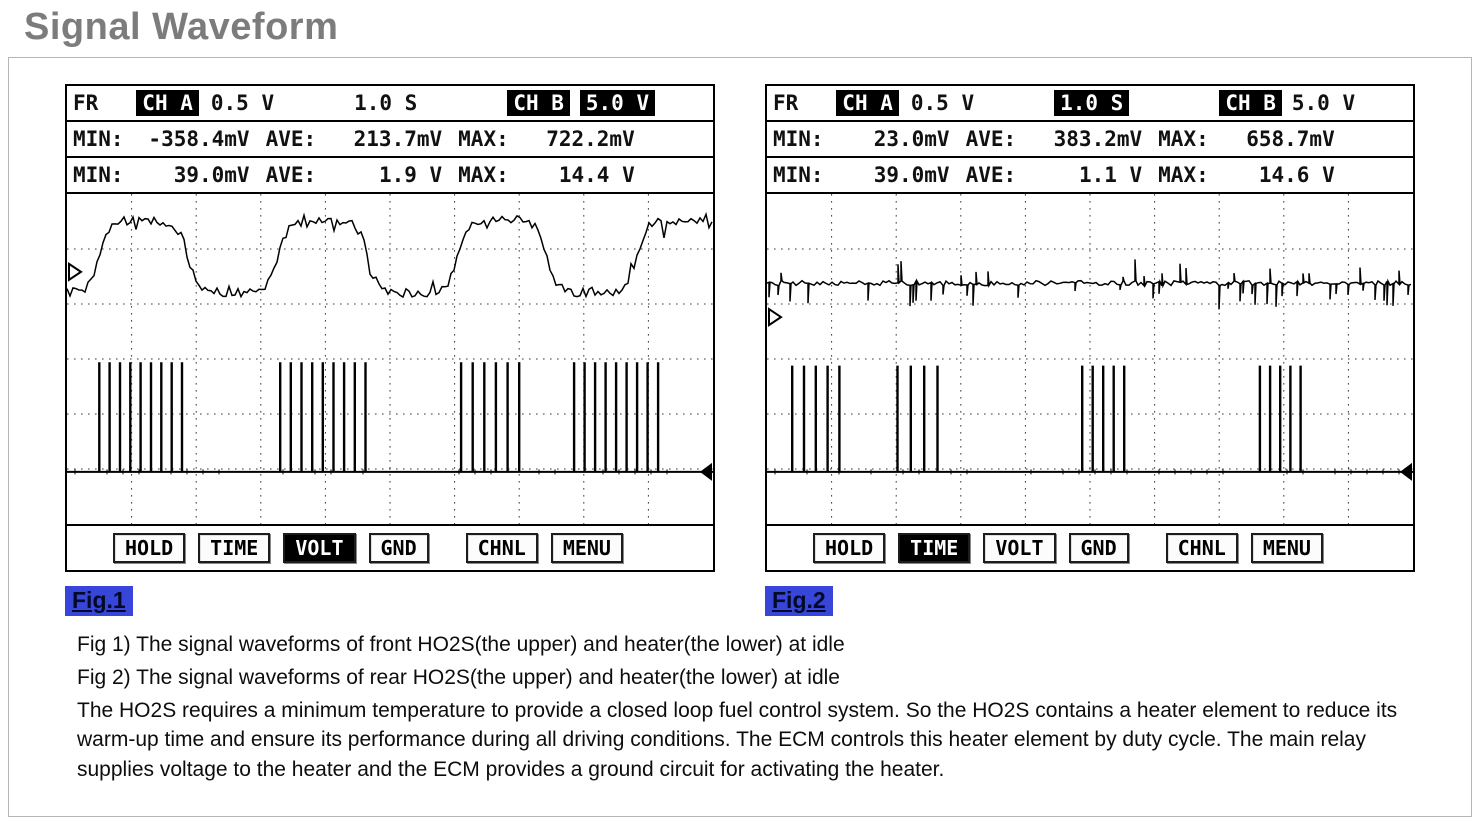  I want to click on stat-value-min: -358.4mV, so click(199, 139).